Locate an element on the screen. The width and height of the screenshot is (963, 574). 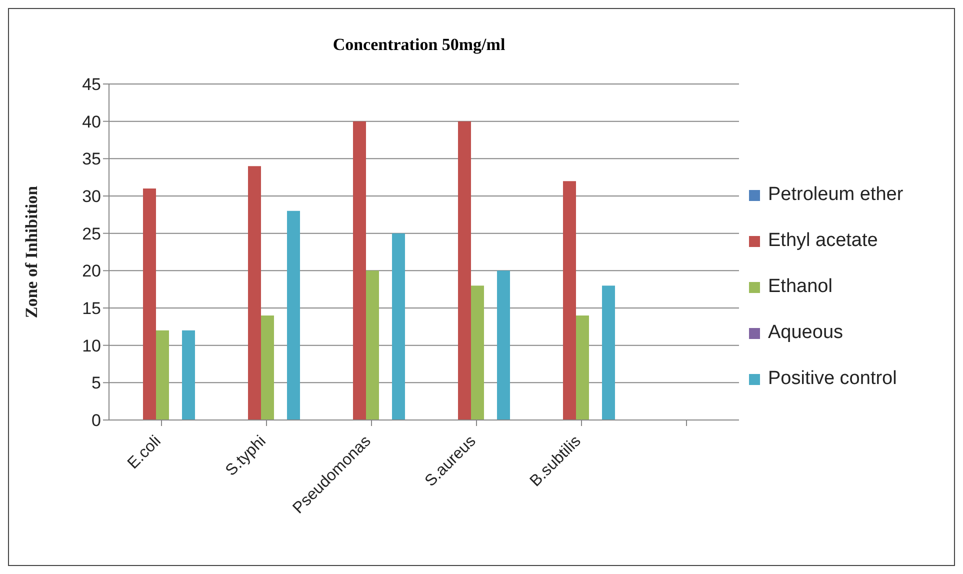
y-tick-label: 0 is located at coordinates (96, 420).